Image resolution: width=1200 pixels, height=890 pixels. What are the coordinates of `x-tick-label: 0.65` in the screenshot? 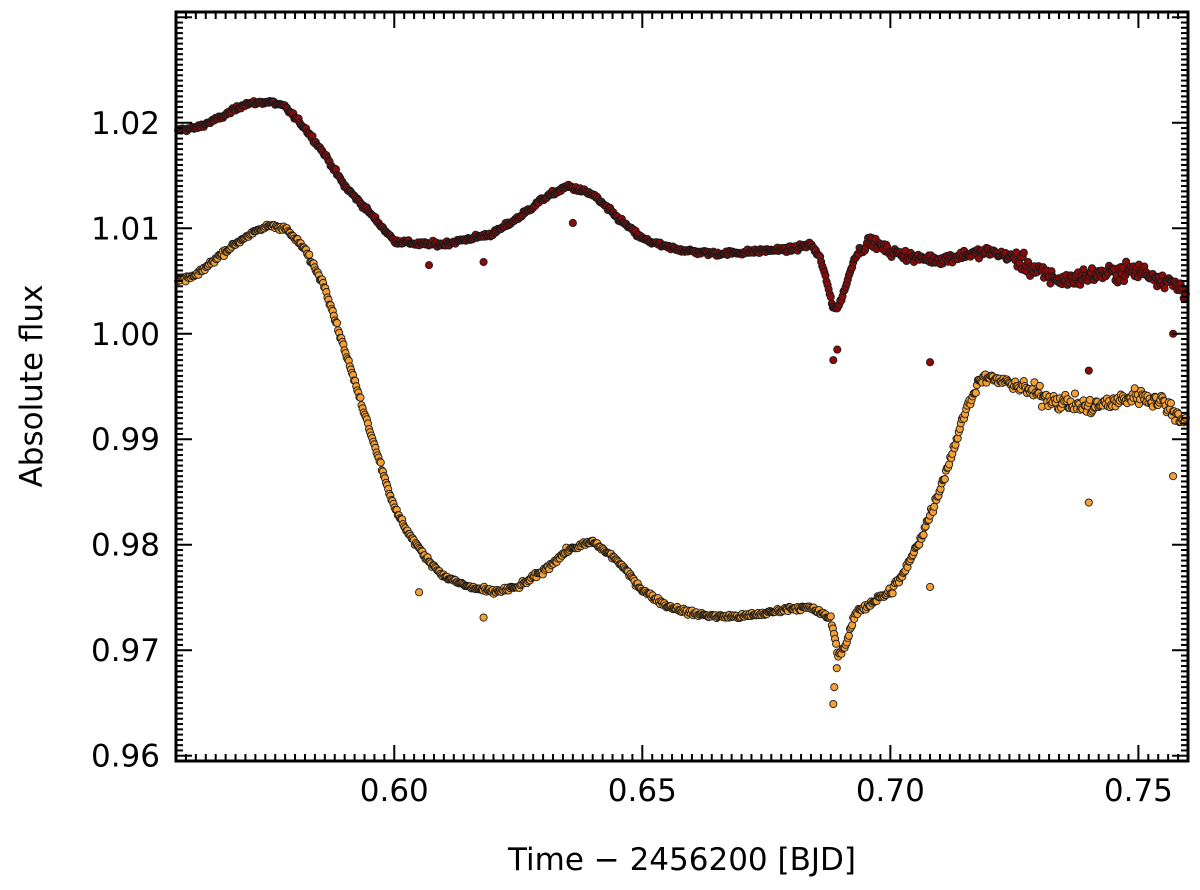 It's located at (642, 791).